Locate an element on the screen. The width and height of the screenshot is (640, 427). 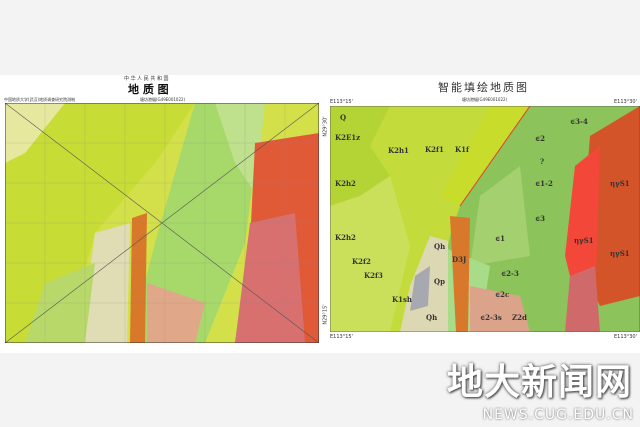
watermark-logo: 地大新闻网 is located at coordinates (539, 382).